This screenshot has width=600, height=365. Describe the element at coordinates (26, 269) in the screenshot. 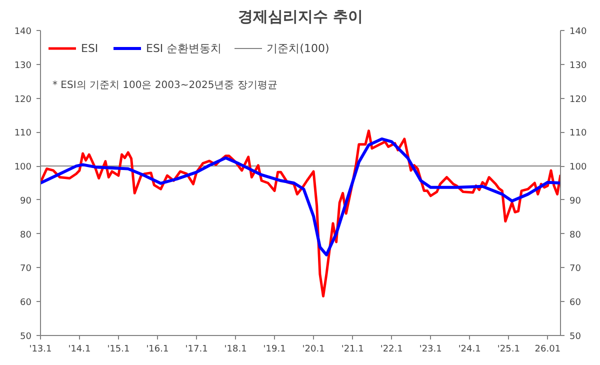

I see `y-tick-label: 70` at that location.